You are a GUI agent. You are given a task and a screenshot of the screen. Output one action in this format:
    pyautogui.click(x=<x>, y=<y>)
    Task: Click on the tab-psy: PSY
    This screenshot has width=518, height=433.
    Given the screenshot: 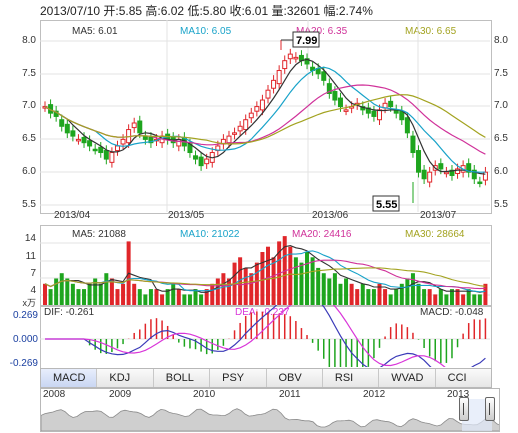 What is the action you would take?
    pyautogui.click(x=238, y=378)
    